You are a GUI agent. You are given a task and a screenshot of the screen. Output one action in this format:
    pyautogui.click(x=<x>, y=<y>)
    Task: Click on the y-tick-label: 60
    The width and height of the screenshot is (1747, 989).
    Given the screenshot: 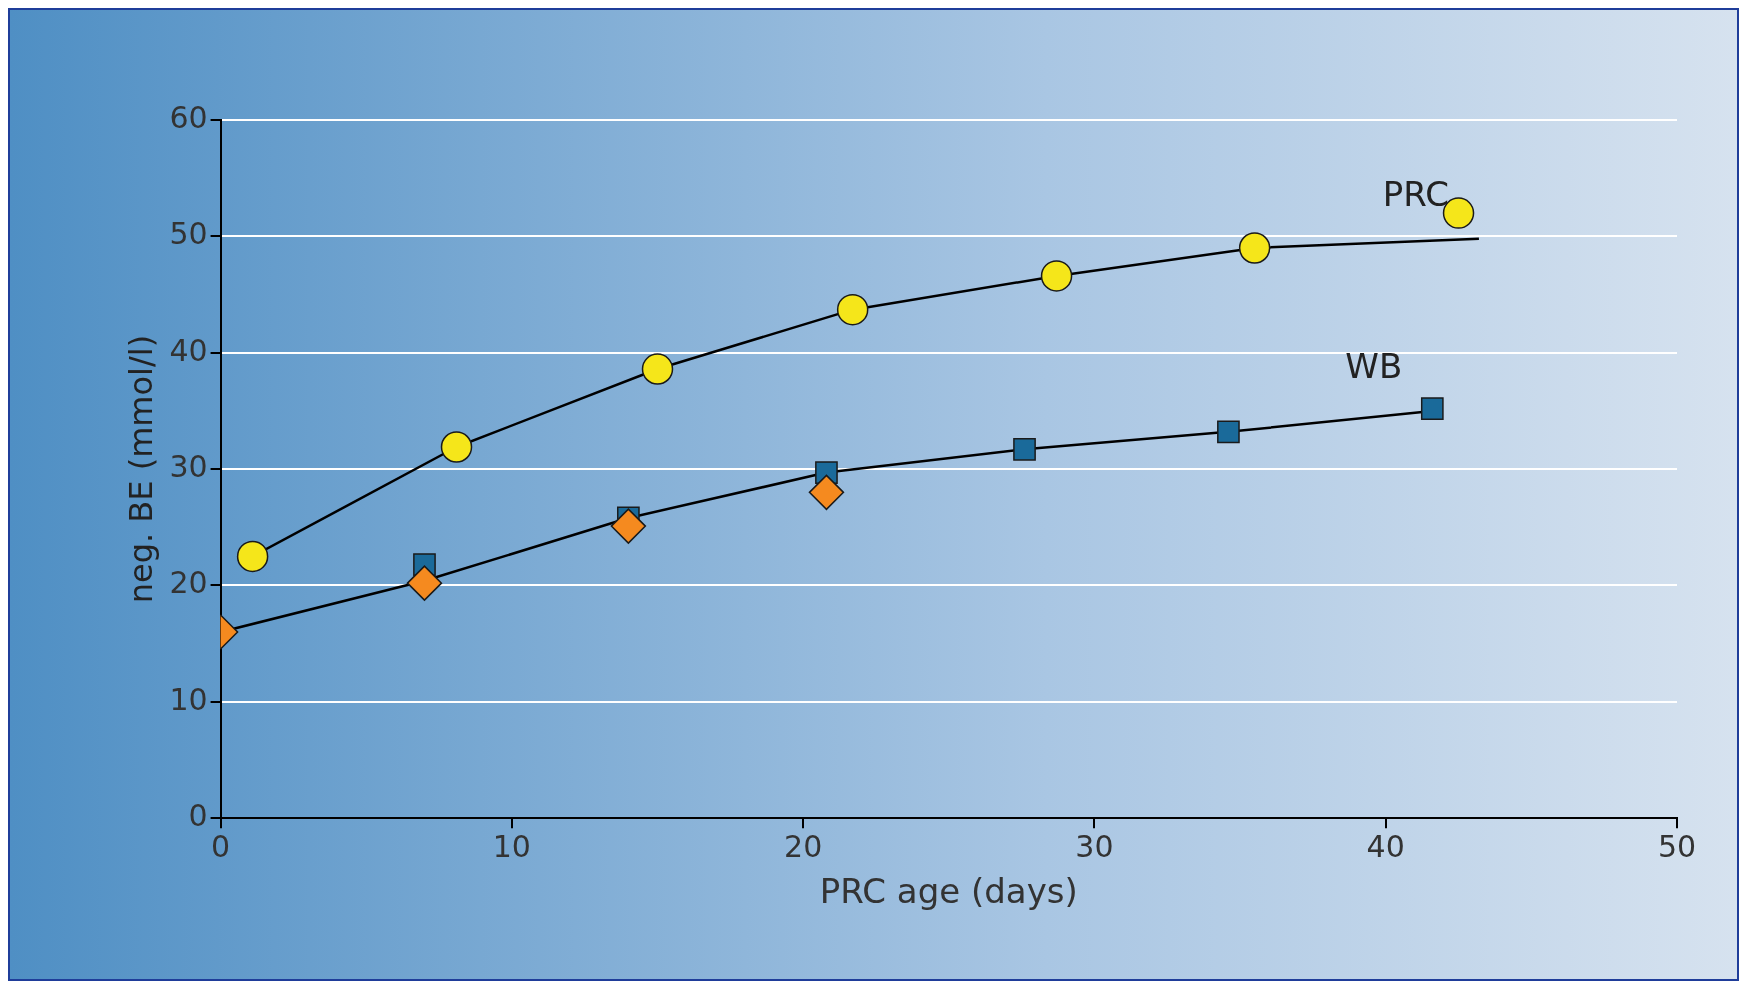 What is the action you would take?
    pyautogui.click(x=188, y=117)
    